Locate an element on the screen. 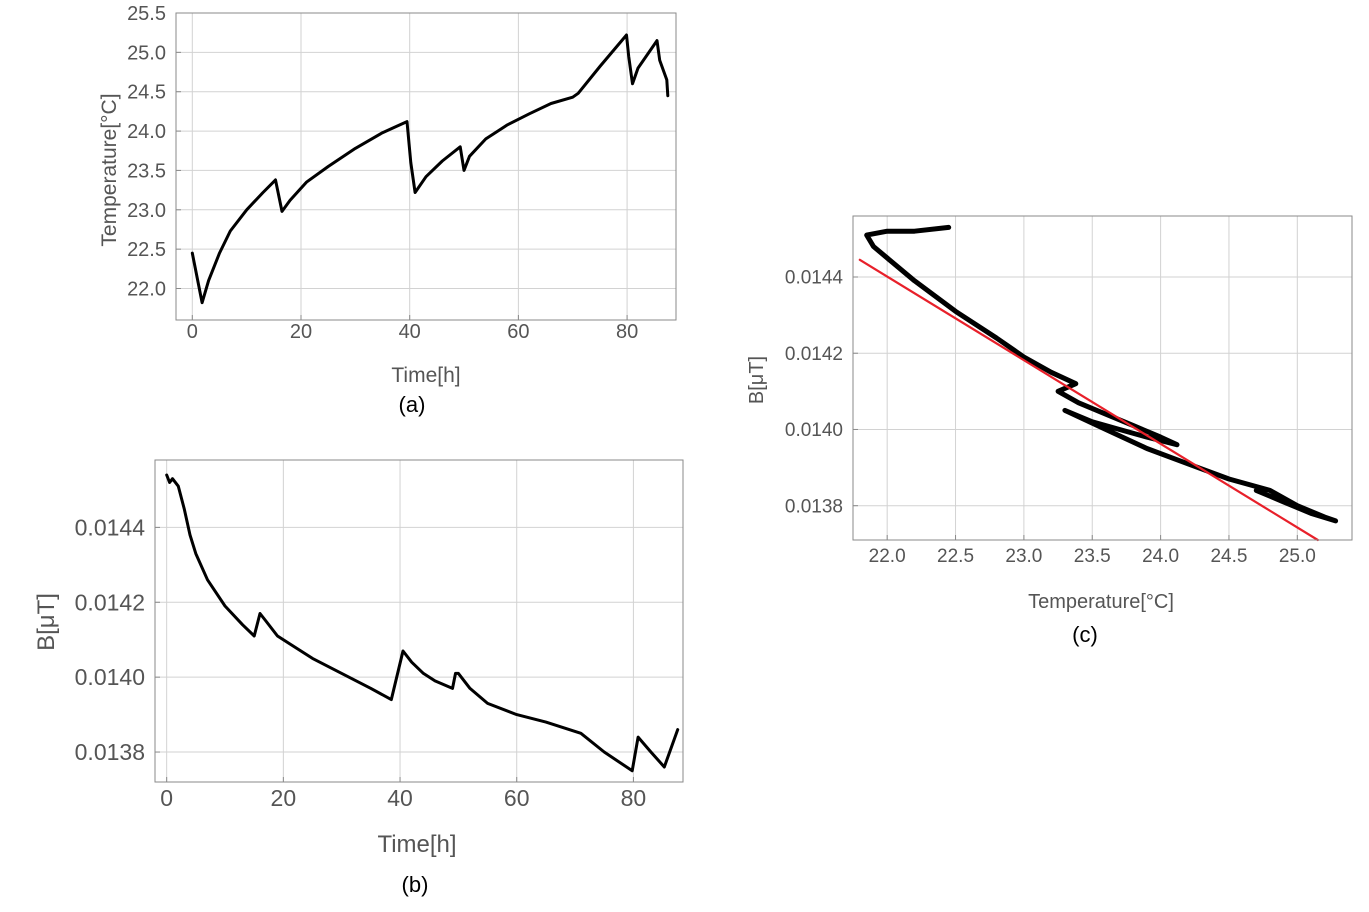  panel-b-ytick-label-3: 0.0144 is located at coordinates (110, 527).